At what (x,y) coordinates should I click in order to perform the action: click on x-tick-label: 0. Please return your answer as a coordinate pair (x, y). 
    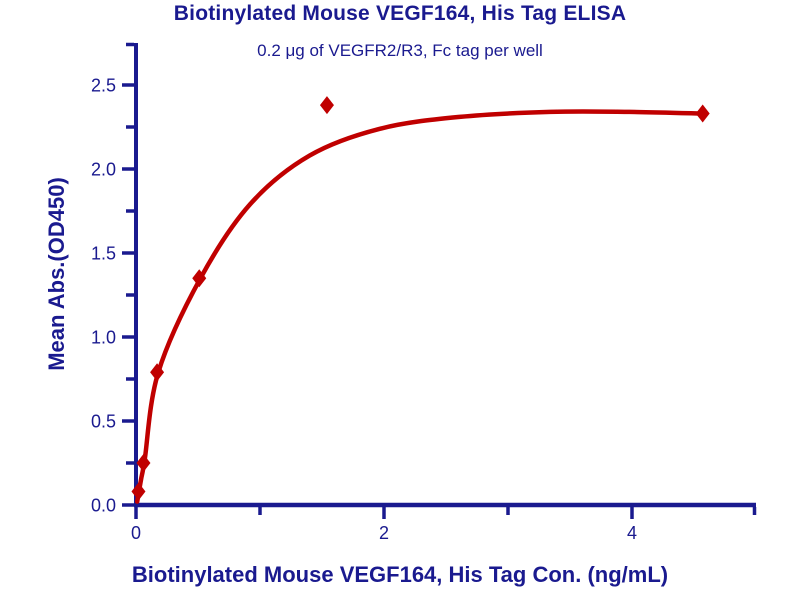
    Looking at the image, I should click on (136, 533).